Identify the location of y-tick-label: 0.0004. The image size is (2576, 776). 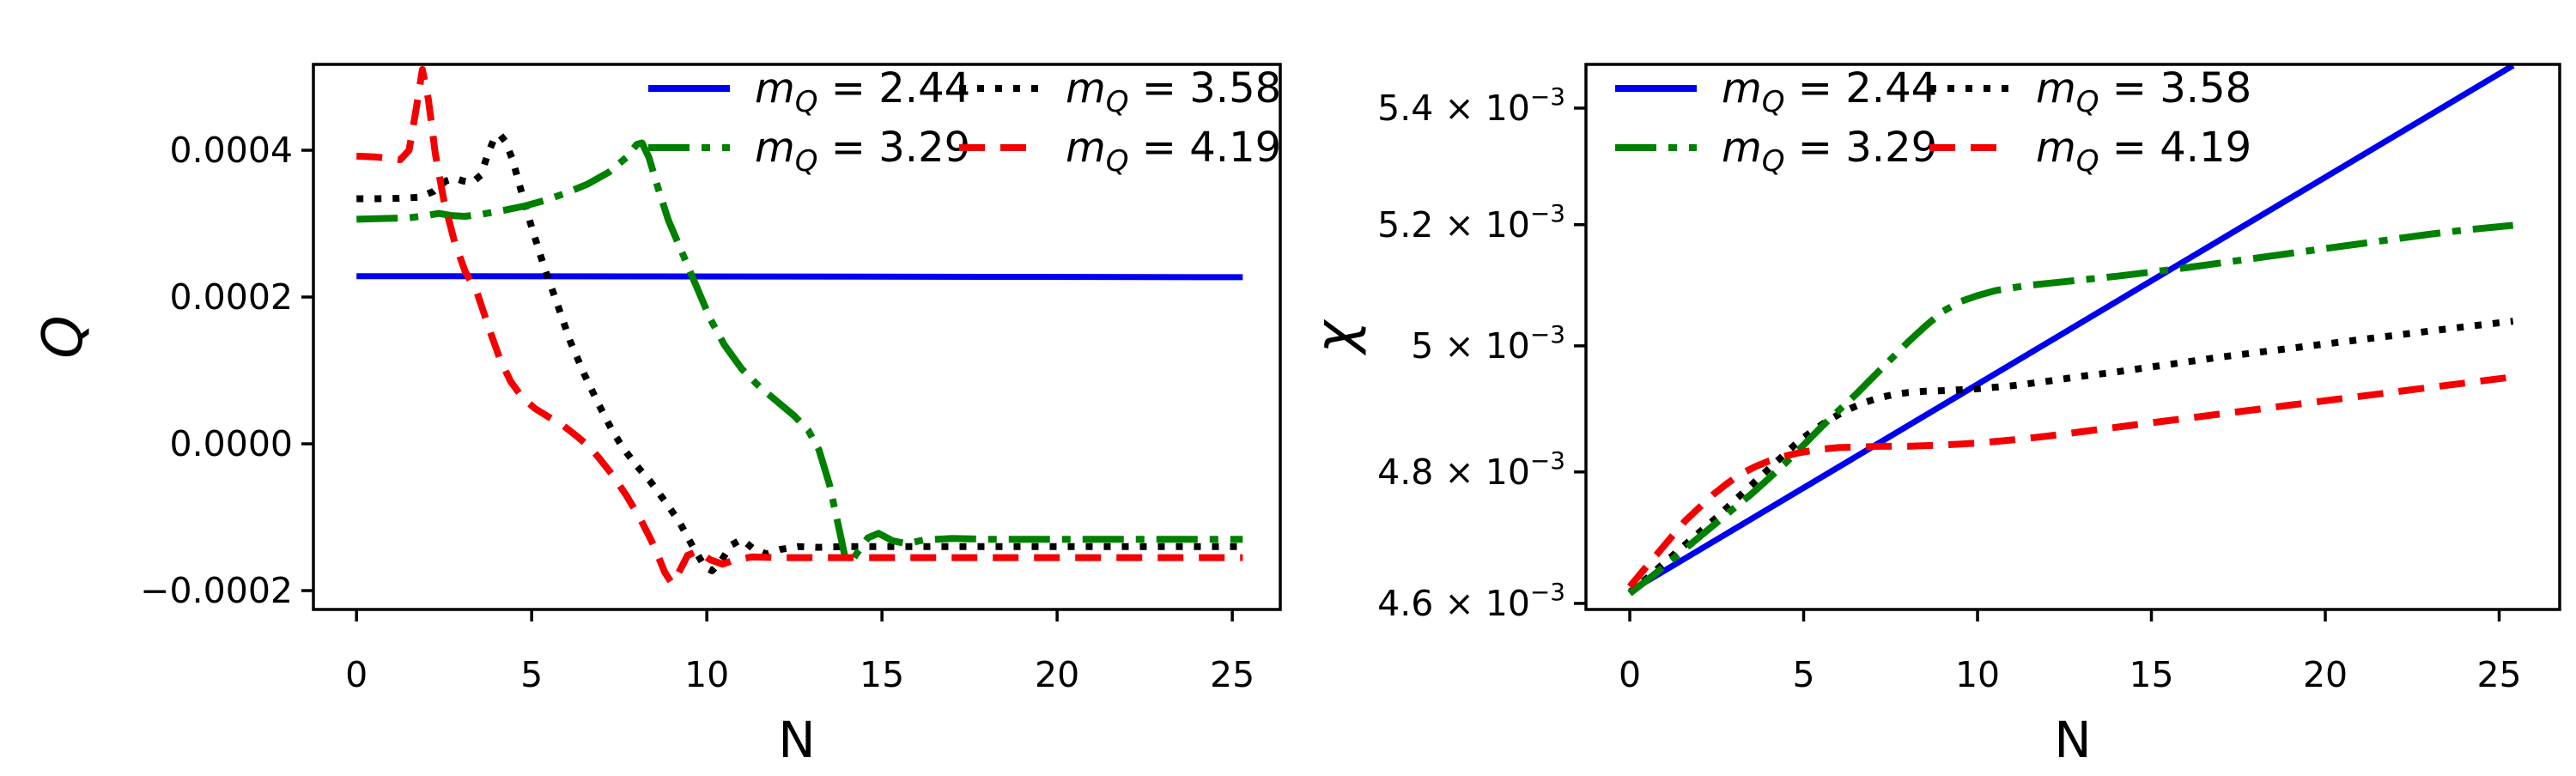
(231, 151).